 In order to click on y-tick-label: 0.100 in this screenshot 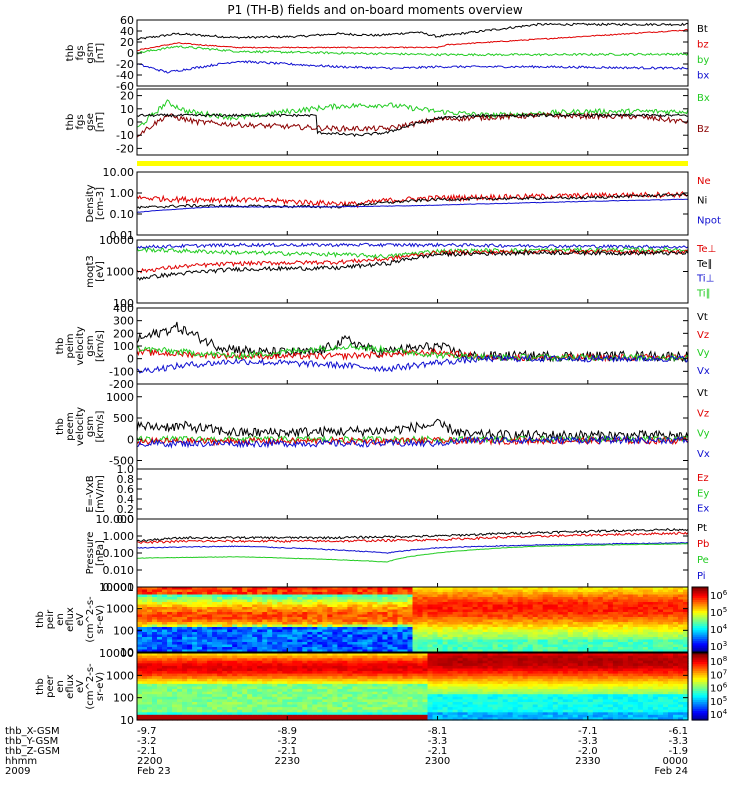, I will do `click(119, 553)`.